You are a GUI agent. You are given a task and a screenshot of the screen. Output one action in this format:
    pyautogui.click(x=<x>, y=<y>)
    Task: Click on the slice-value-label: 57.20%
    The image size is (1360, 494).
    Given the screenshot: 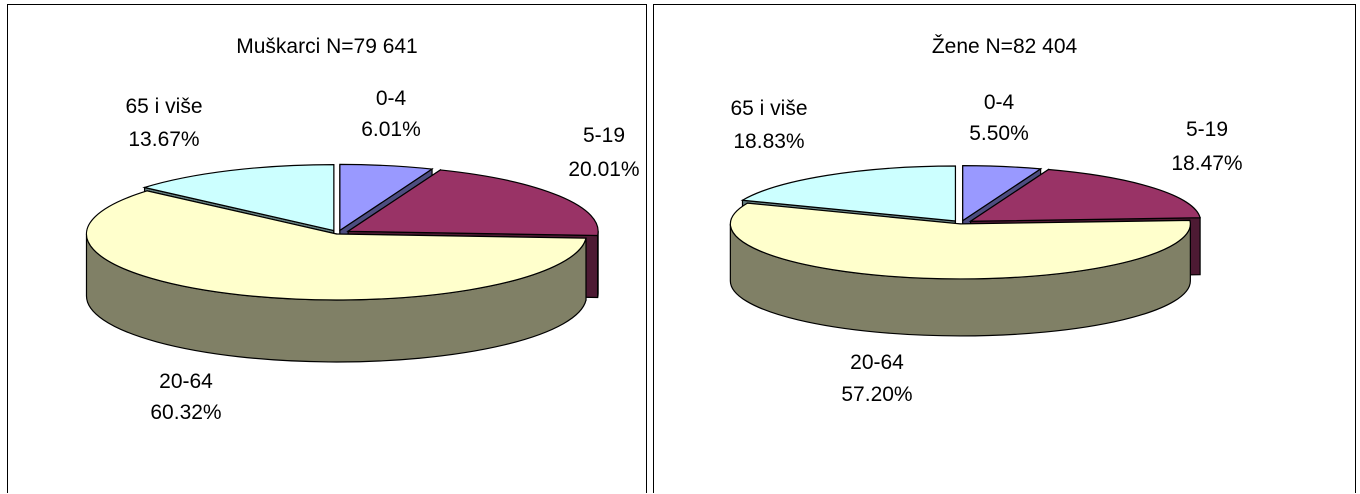 What is the action you would take?
    pyautogui.click(x=876, y=394)
    